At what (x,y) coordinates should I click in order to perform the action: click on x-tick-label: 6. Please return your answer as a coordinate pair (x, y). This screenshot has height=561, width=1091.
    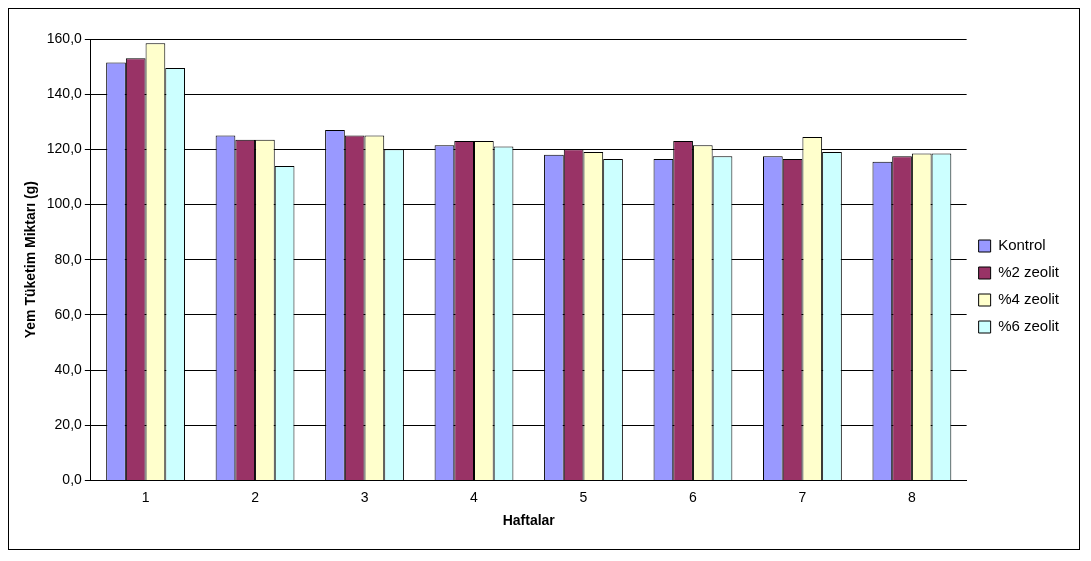
    Looking at the image, I should click on (693, 496).